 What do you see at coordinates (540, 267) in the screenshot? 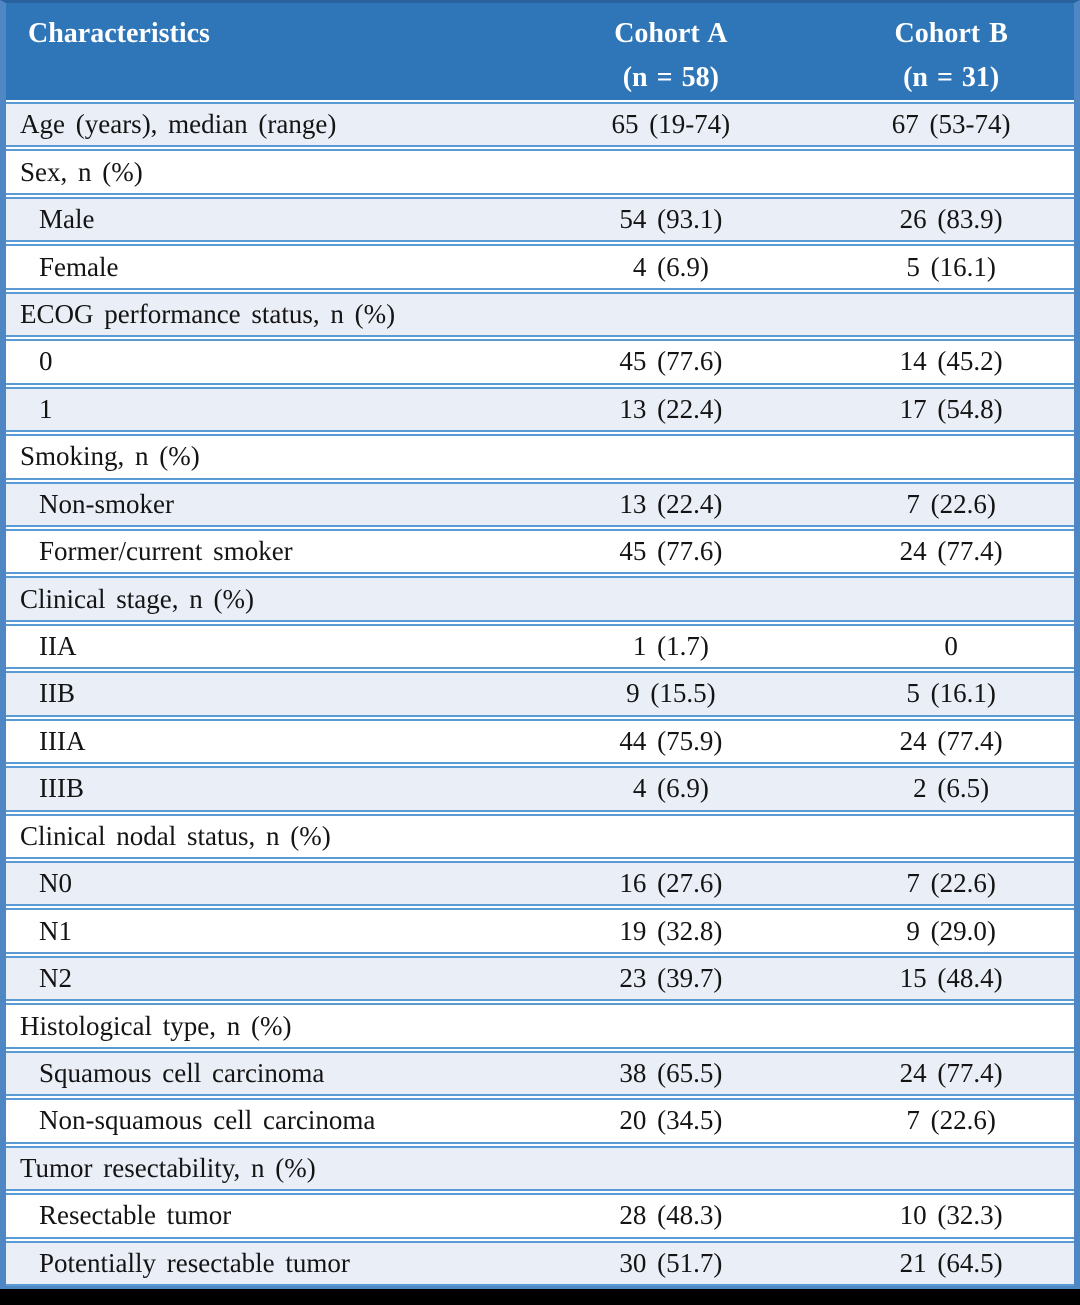
I see `table-row: Female 4 (6.9) 5 (16.1)` at bounding box center [540, 267].